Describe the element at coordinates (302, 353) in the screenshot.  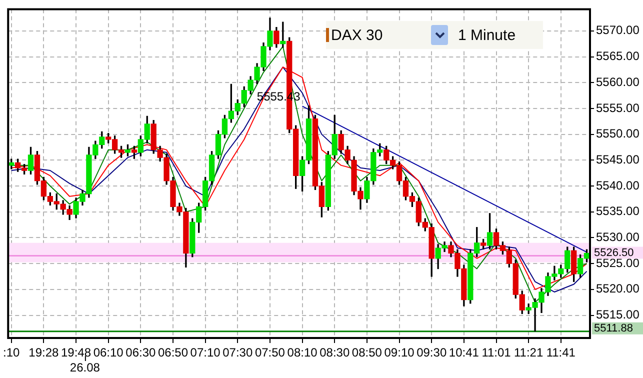
I see `x-tick-label: 08:10` at that location.